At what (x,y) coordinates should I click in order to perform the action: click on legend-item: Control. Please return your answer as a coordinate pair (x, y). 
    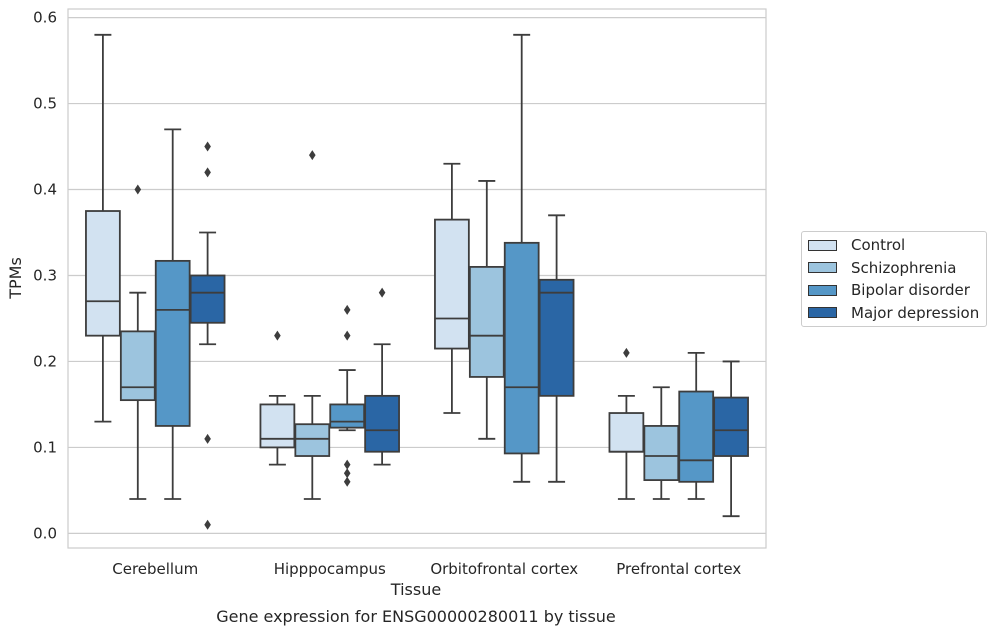
    Looking at the image, I should click on (856, 245).